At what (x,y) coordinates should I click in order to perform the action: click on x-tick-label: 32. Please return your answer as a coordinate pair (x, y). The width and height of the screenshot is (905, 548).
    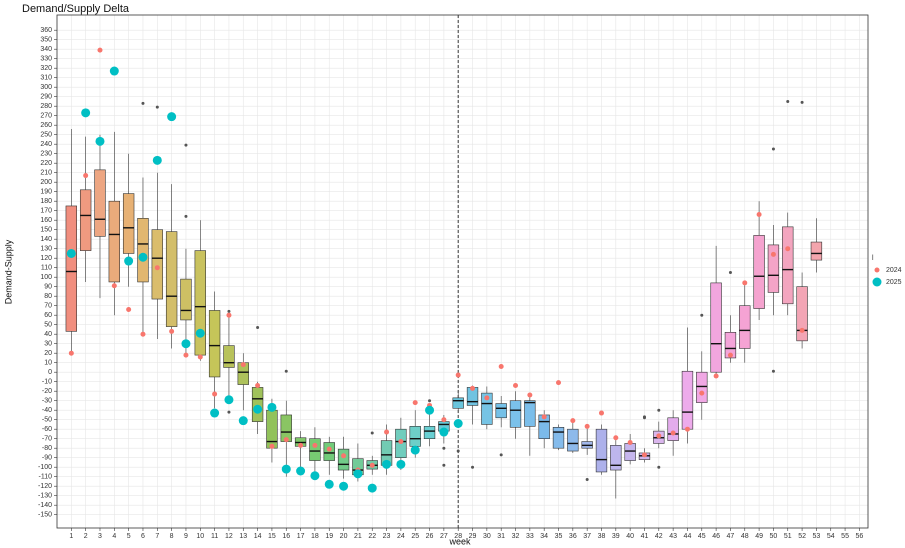
    Looking at the image, I should click on (516, 536).